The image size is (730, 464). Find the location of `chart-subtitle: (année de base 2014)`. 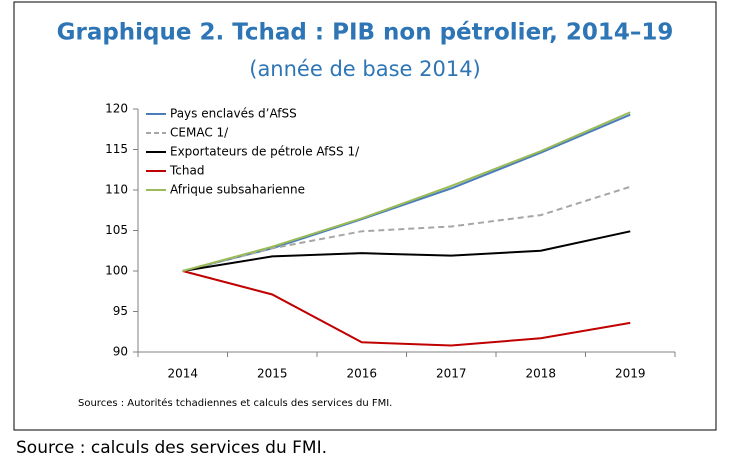

chart-subtitle: (année de base 2014) is located at coordinates (365, 69).